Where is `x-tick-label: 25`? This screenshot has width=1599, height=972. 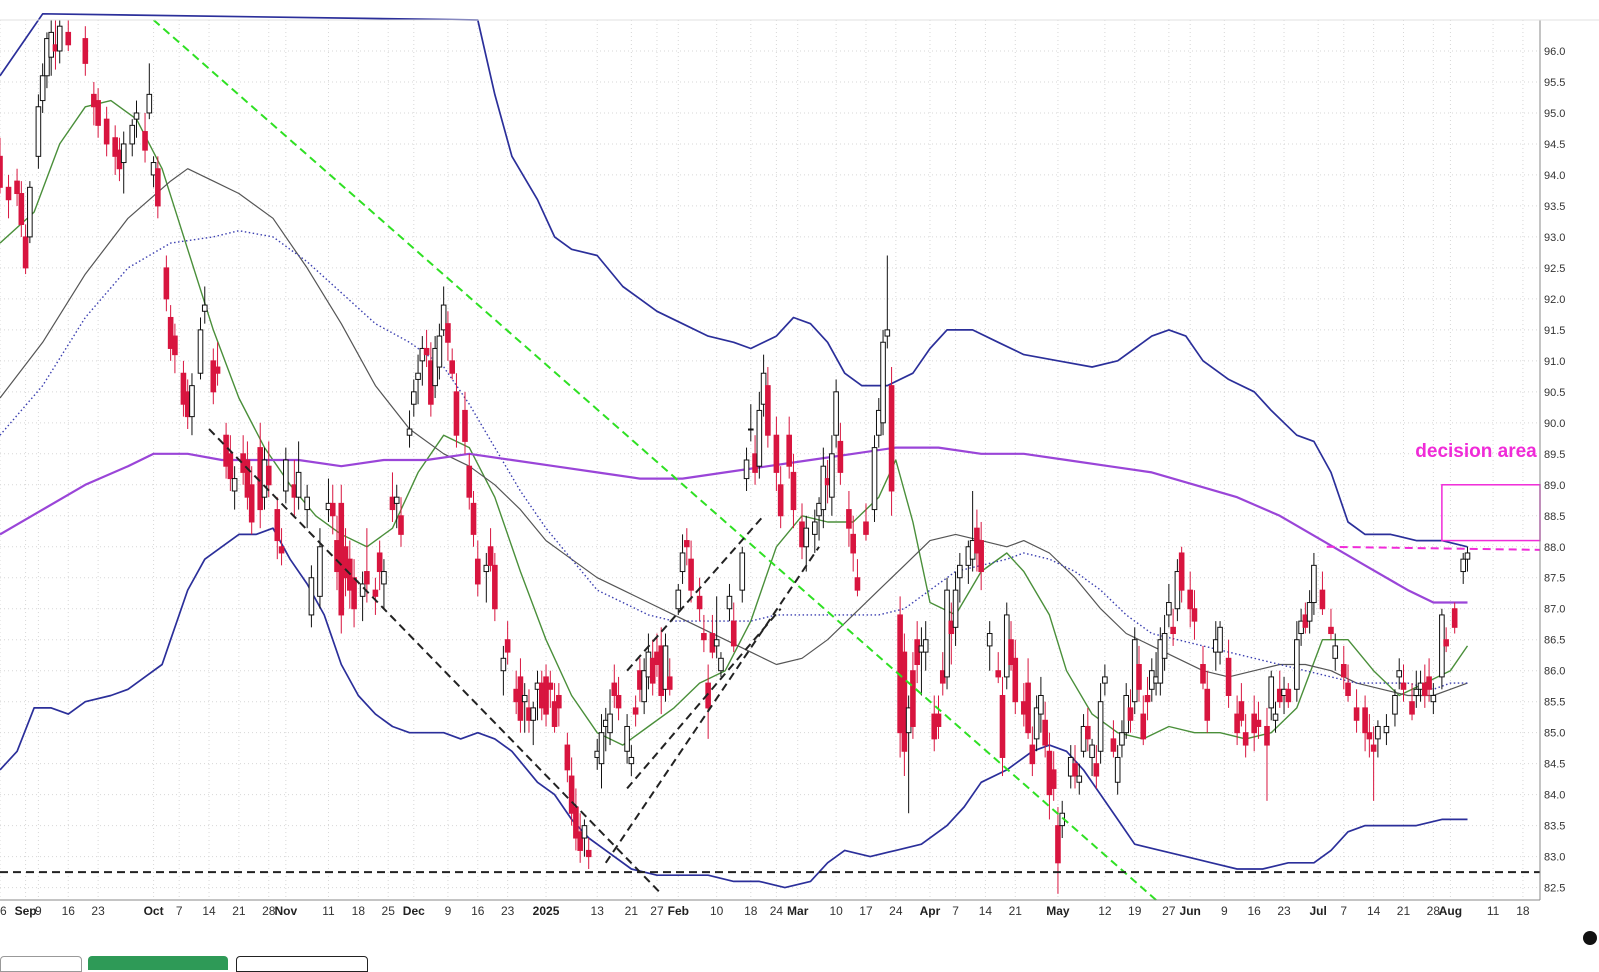
x-tick-label: 25 is located at coordinates (389, 911).